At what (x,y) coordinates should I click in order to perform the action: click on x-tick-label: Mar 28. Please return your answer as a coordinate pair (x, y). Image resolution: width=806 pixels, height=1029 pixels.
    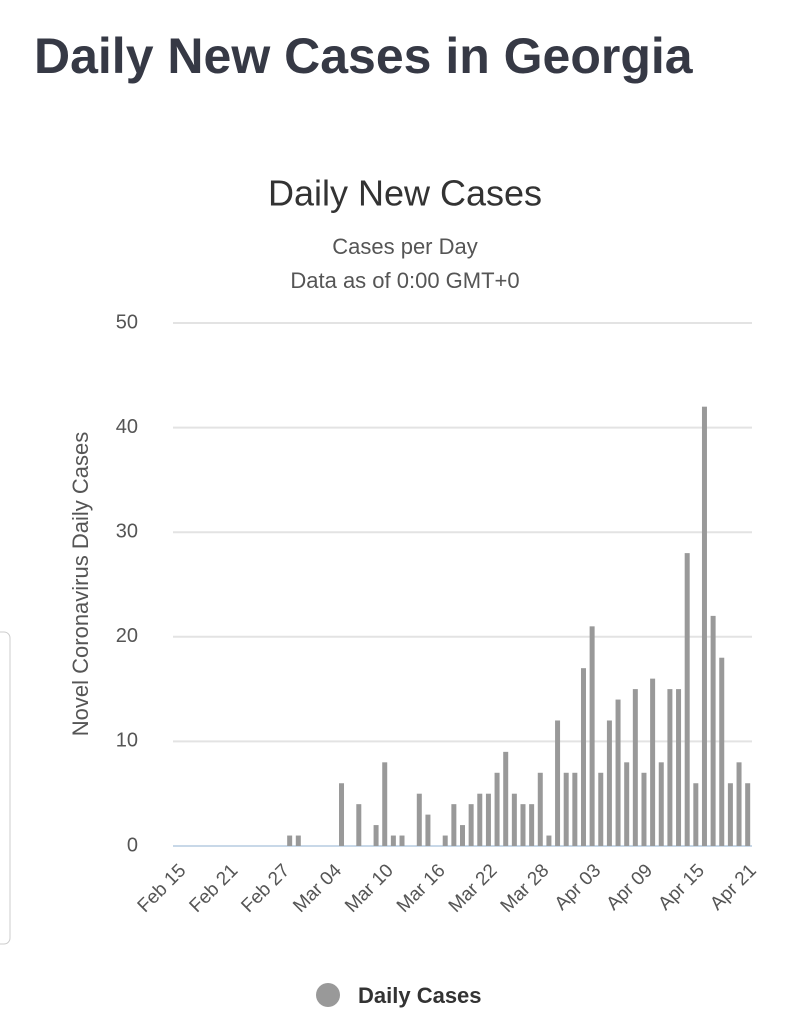
    Looking at the image, I should click on (525, 888).